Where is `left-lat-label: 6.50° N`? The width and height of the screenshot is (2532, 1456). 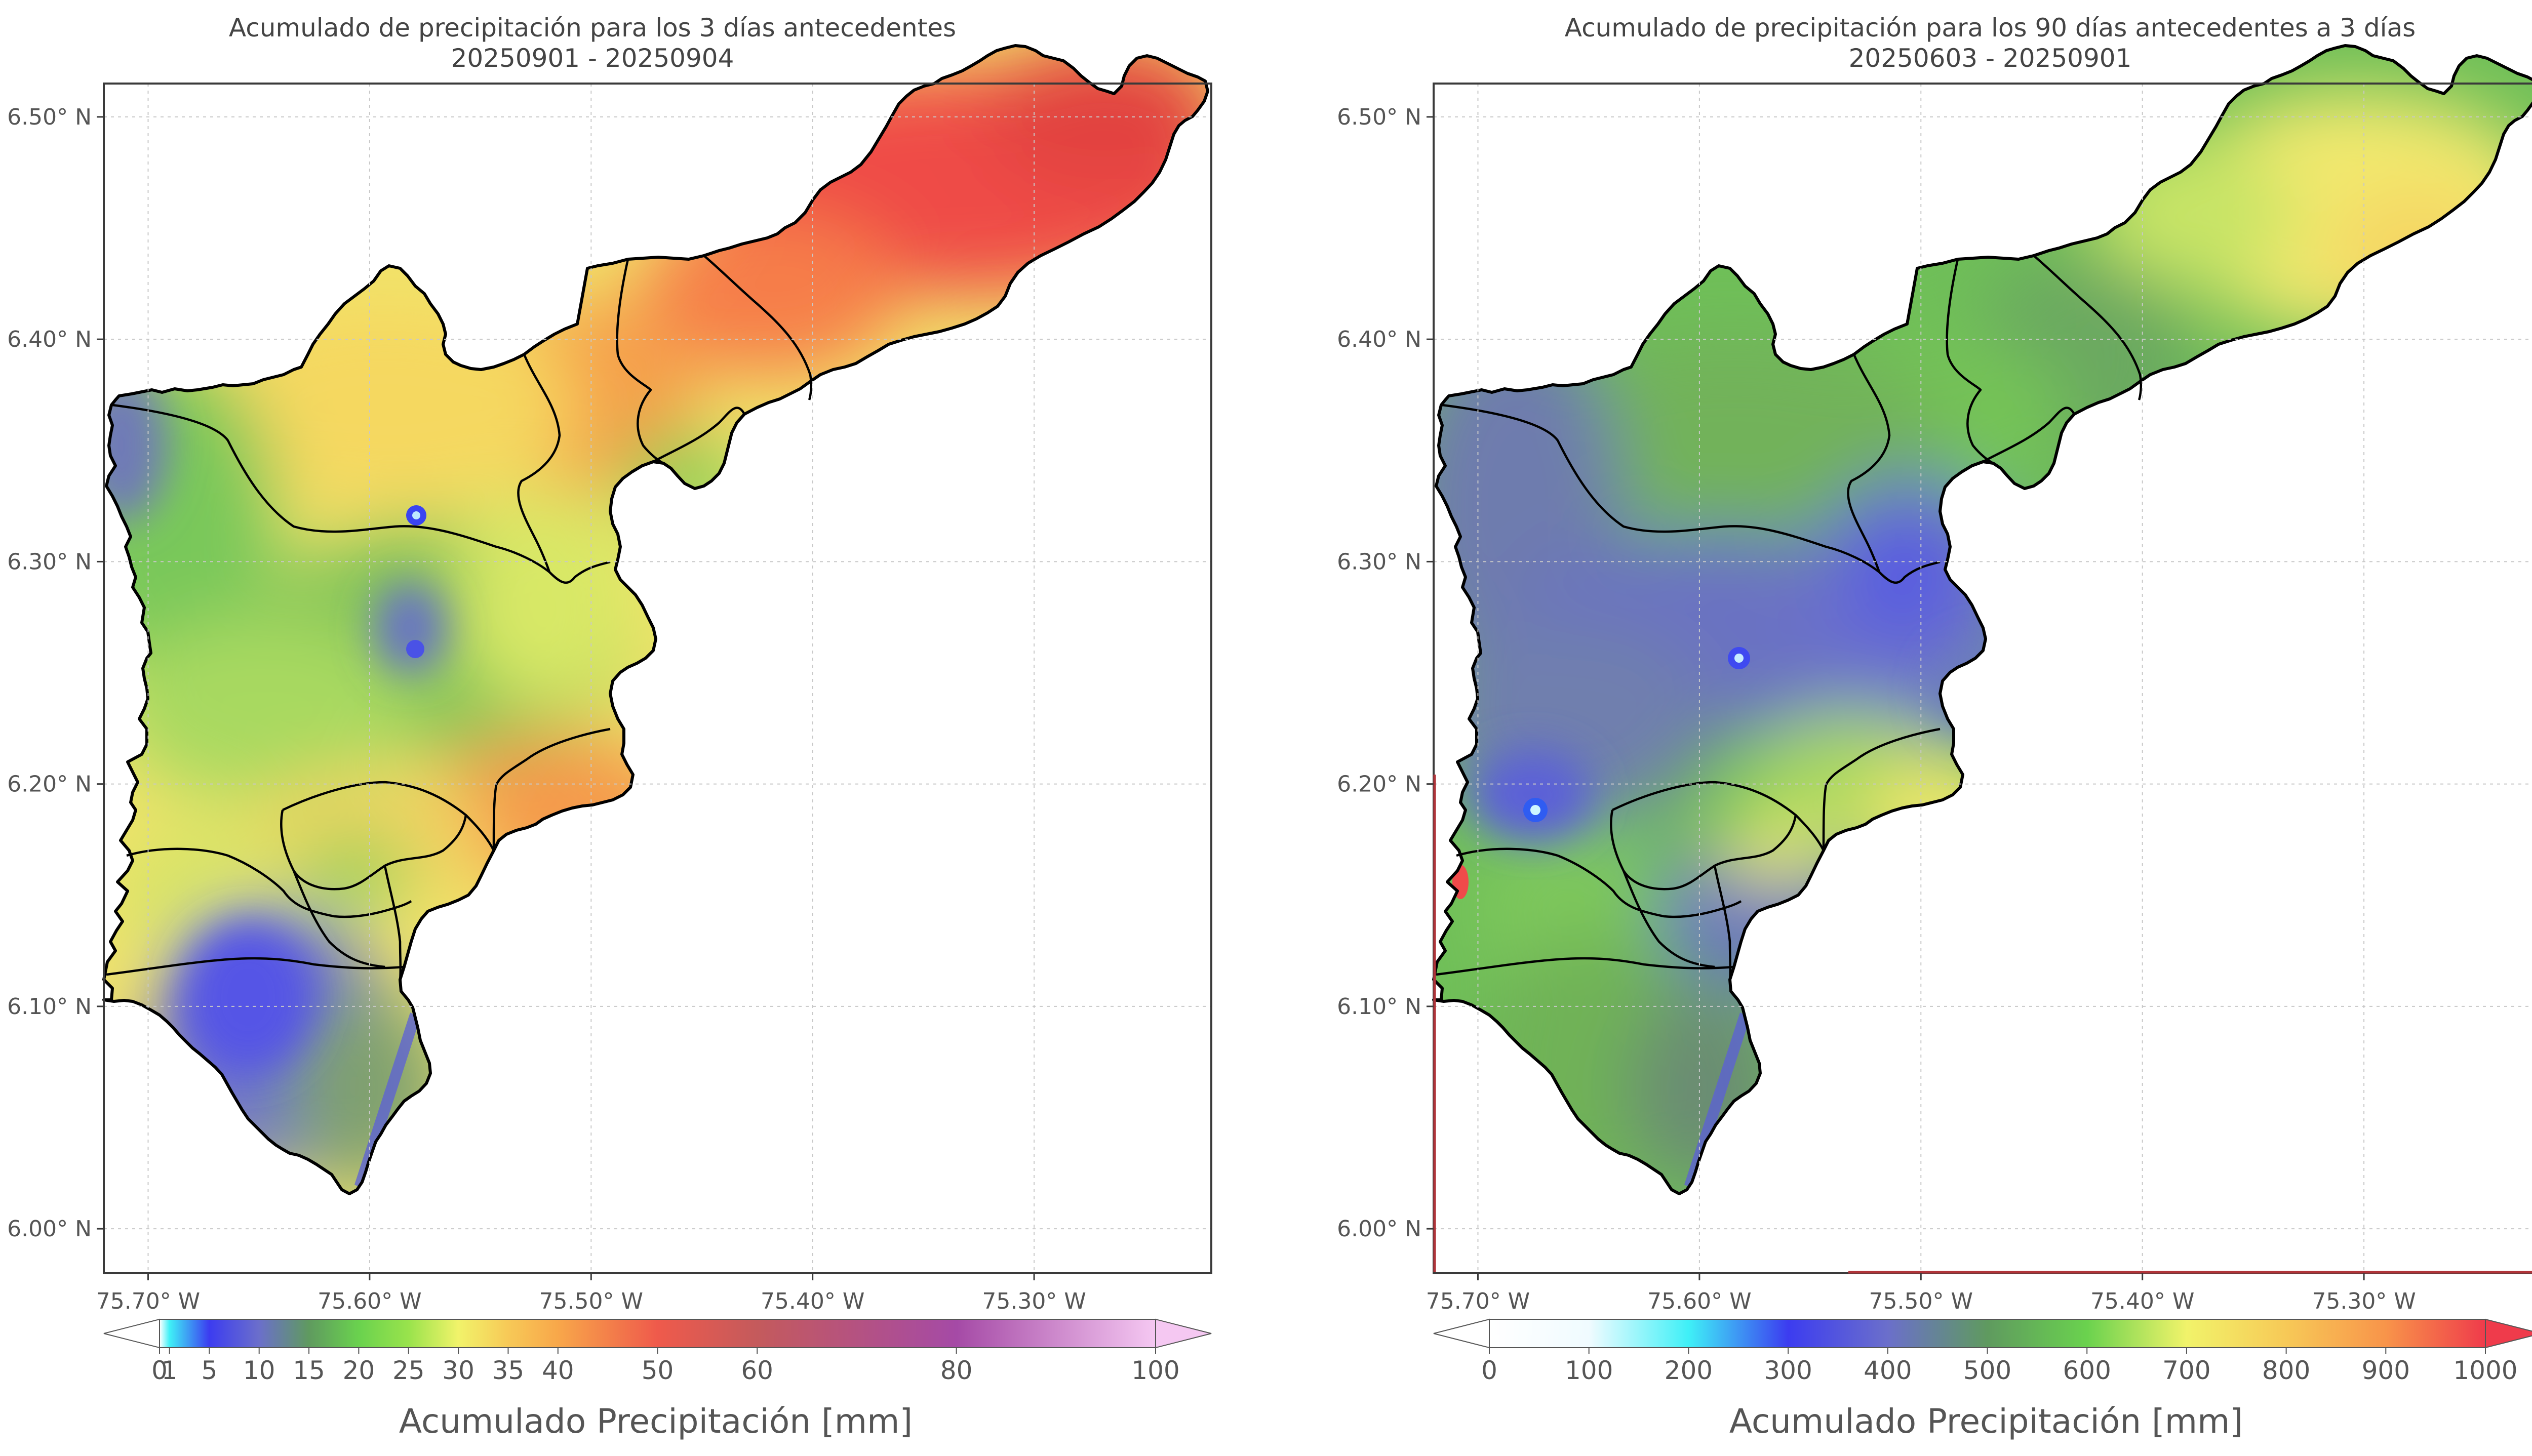
left-lat-label: 6.50° N is located at coordinates (49, 117).